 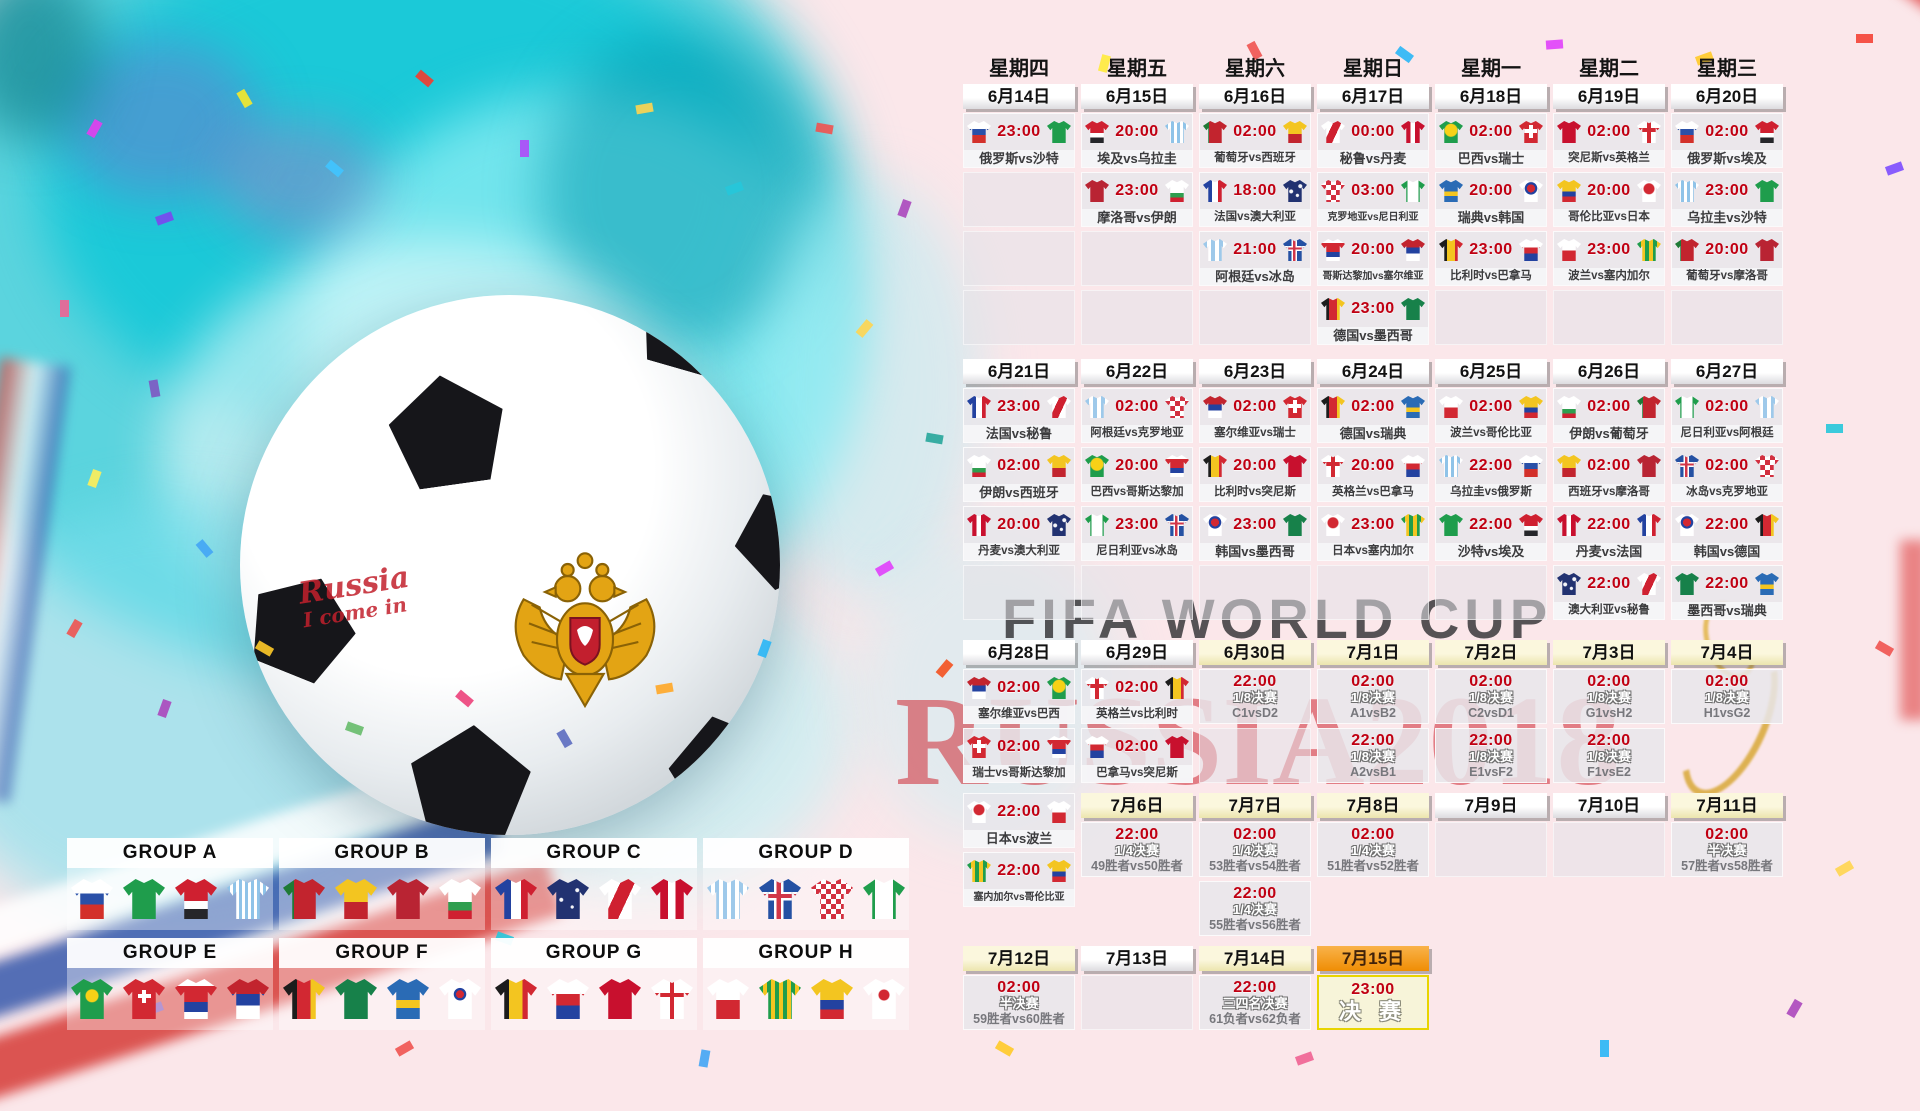 I want to click on match-teams-label: 瑞士vs哥斯达黎加, so click(x=1019, y=773).